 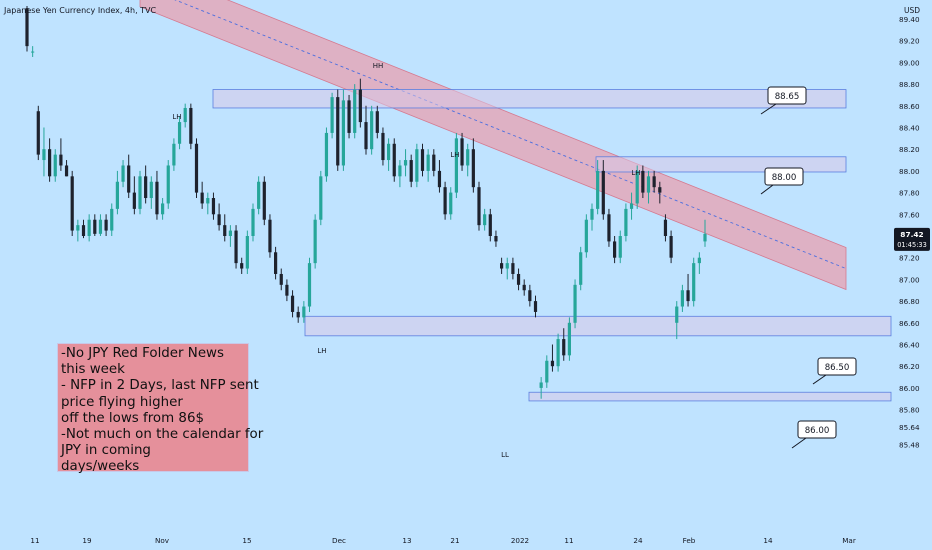 I want to click on swing-label: HH, so click(x=378, y=66).